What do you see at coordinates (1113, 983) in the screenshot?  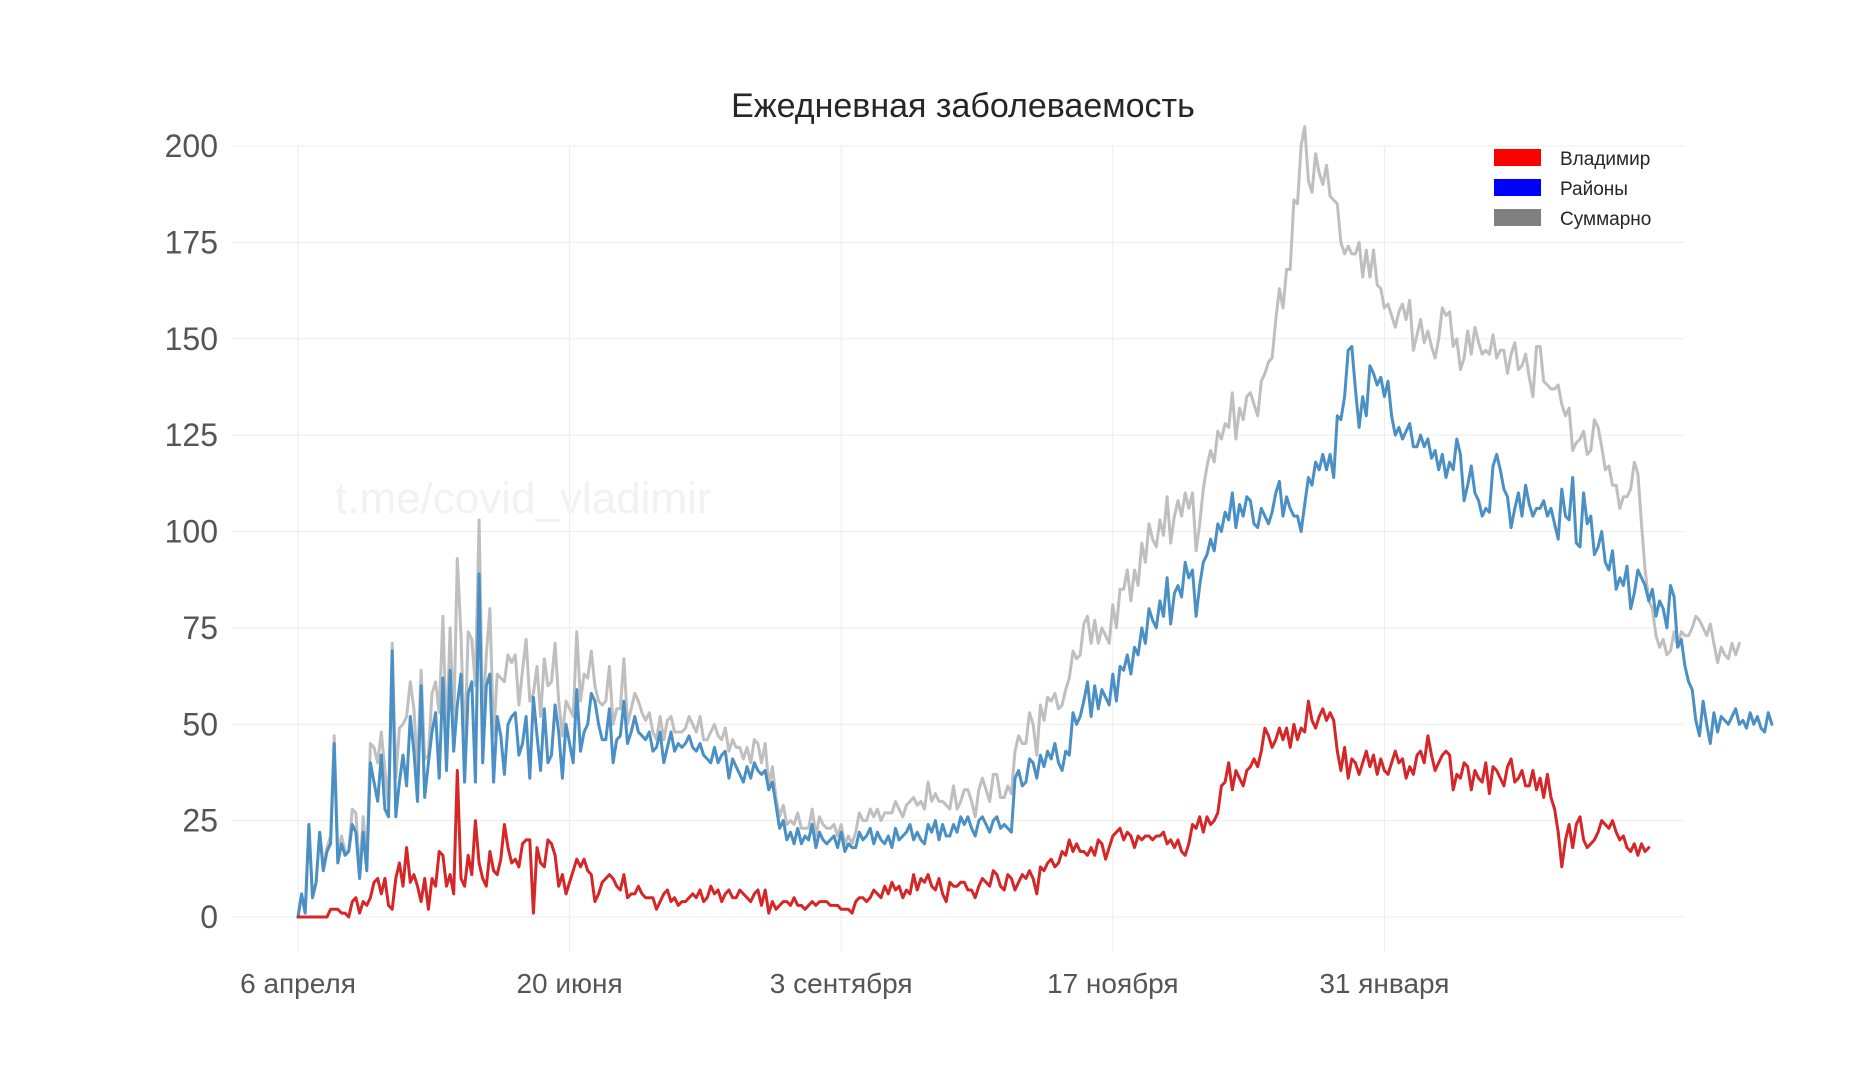 I see `x-tick-label: 17 ноября` at bounding box center [1113, 983].